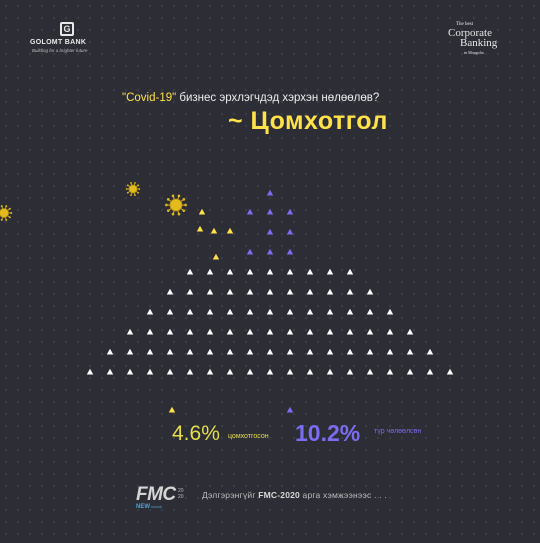 The height and width of the screenshot is (543, 540). I want to click on golomt-logo-mark-icon: G, so click(67, 29).